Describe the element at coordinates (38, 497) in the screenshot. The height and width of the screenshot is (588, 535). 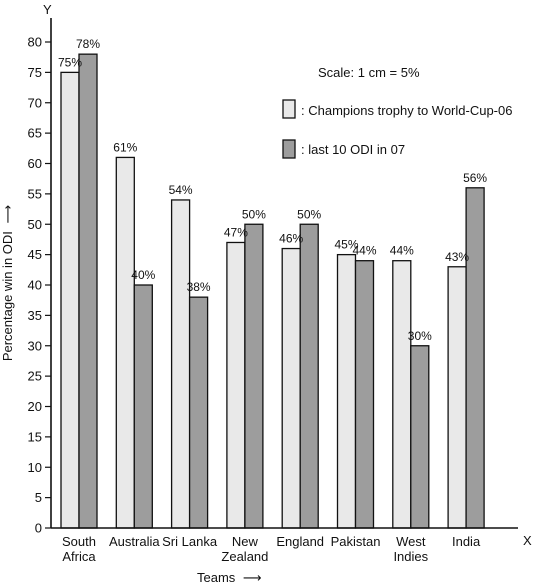
I see `y-tick-label: 5` at that location.